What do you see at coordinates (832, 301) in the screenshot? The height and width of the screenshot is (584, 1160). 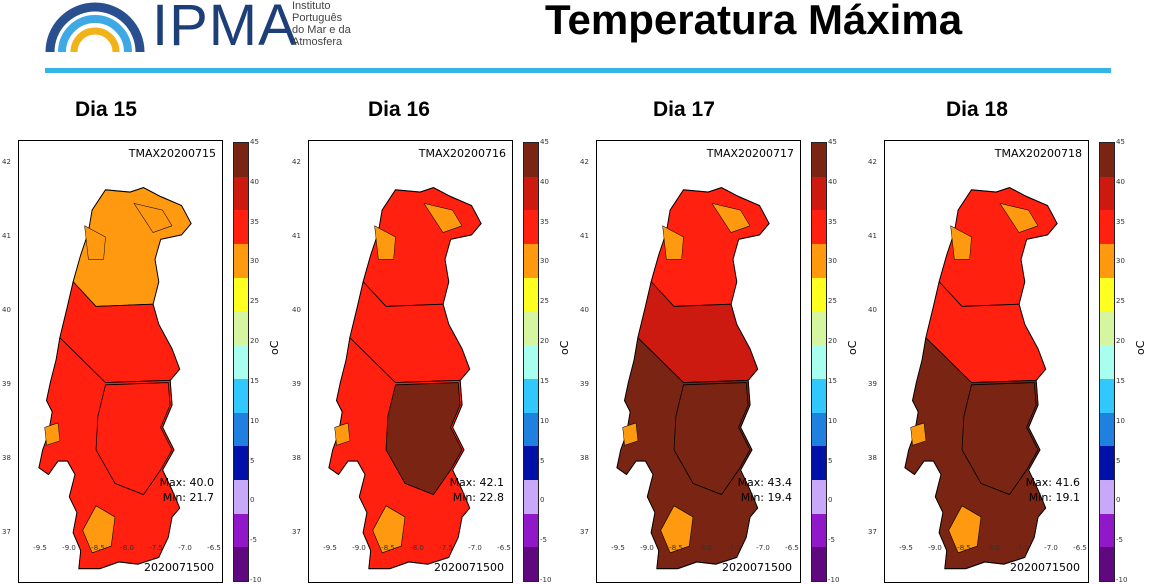 I see `colorbar-tick-label: 25` at bounding box center [832, 301].